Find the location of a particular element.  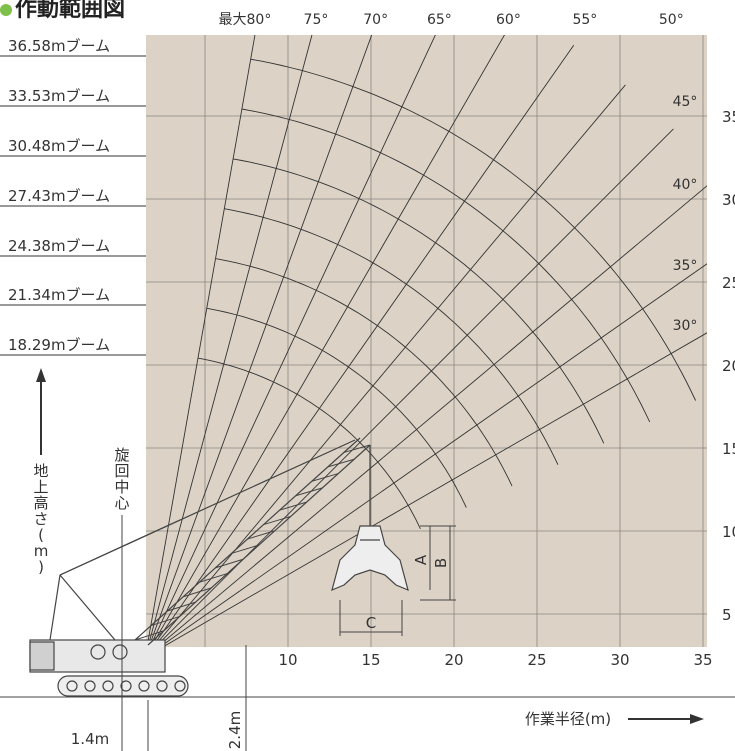

y-tick-label: 15 is located at coordinates (728, 449).